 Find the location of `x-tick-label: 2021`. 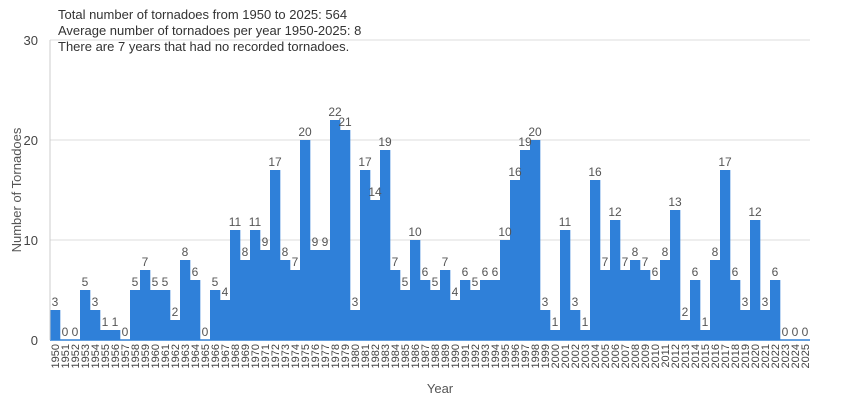

x-tick-label: 2021 is located at coordinates (766, 356).